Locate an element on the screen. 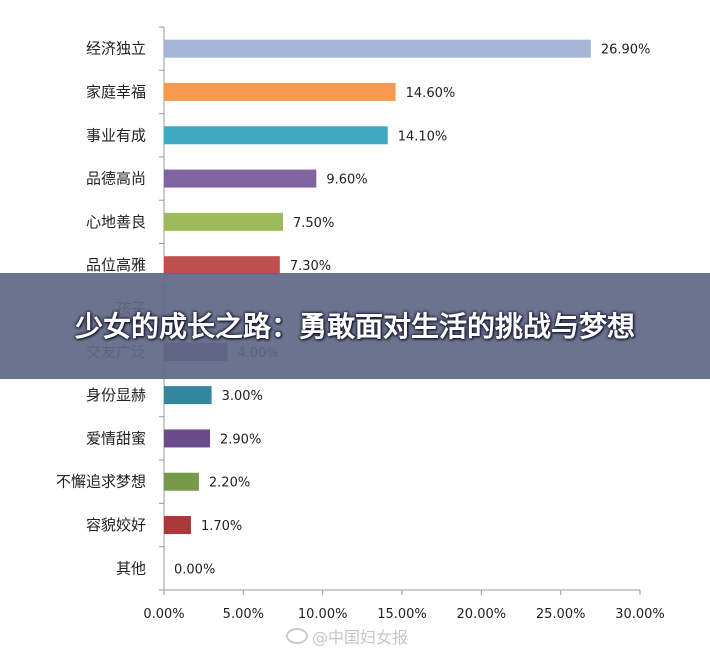  category-label: 家庭幸福 is located at coordinates (116, 92).